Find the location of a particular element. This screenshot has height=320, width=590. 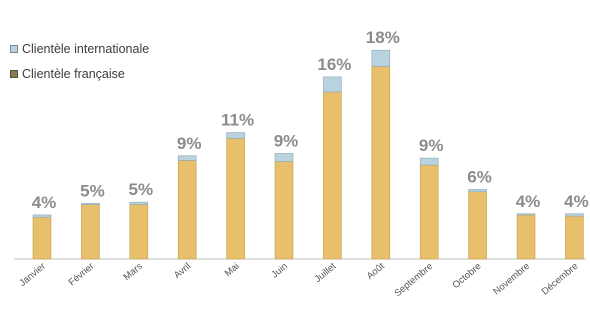

bar-francaise-juillet is located at coordinates (332, 175).